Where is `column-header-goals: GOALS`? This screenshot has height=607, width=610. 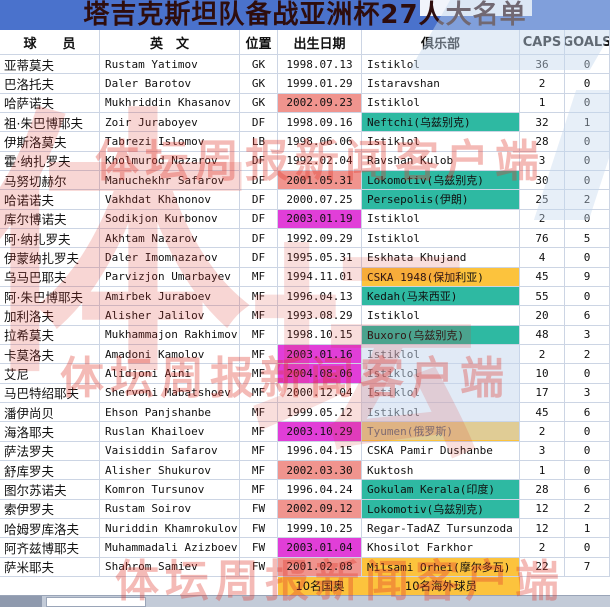
column-header-goals: GOALS is located at coordinates (587, 42).